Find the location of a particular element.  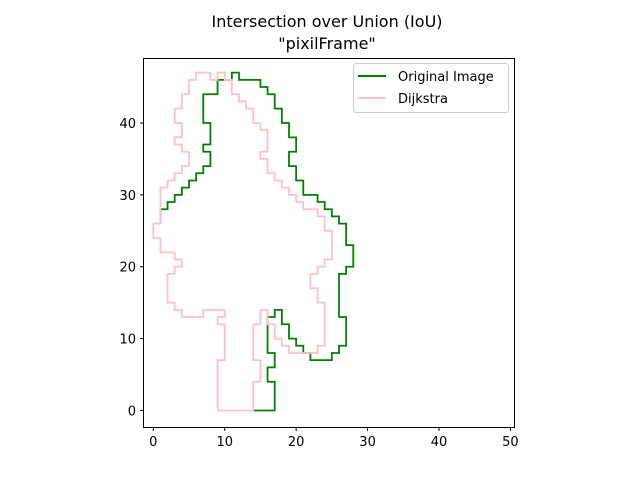

chart-title: Intersection over Union (IoU) is located at coordinates (326, 21).